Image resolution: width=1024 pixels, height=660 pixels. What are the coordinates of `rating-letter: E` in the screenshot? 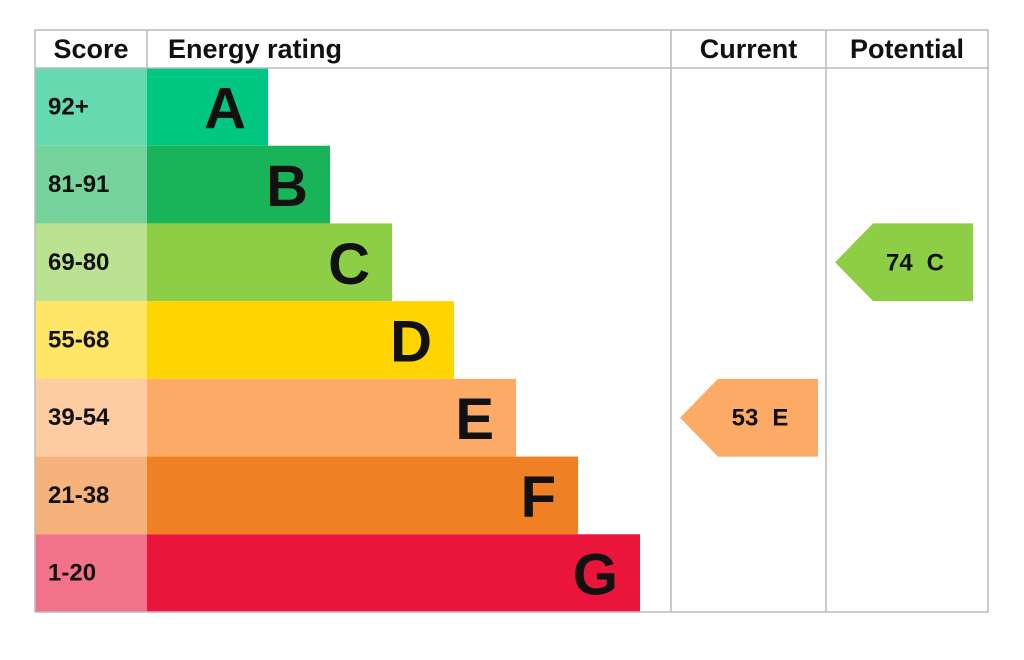 It's located at (474, 419).